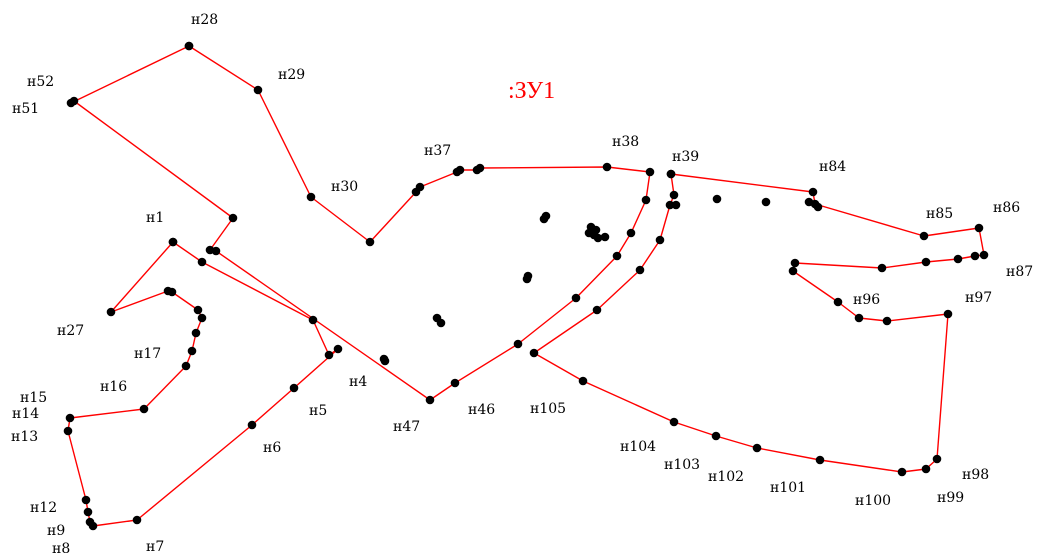 The image size is (1042, 557). I want to click on point-label: н13, so click(24, 437).